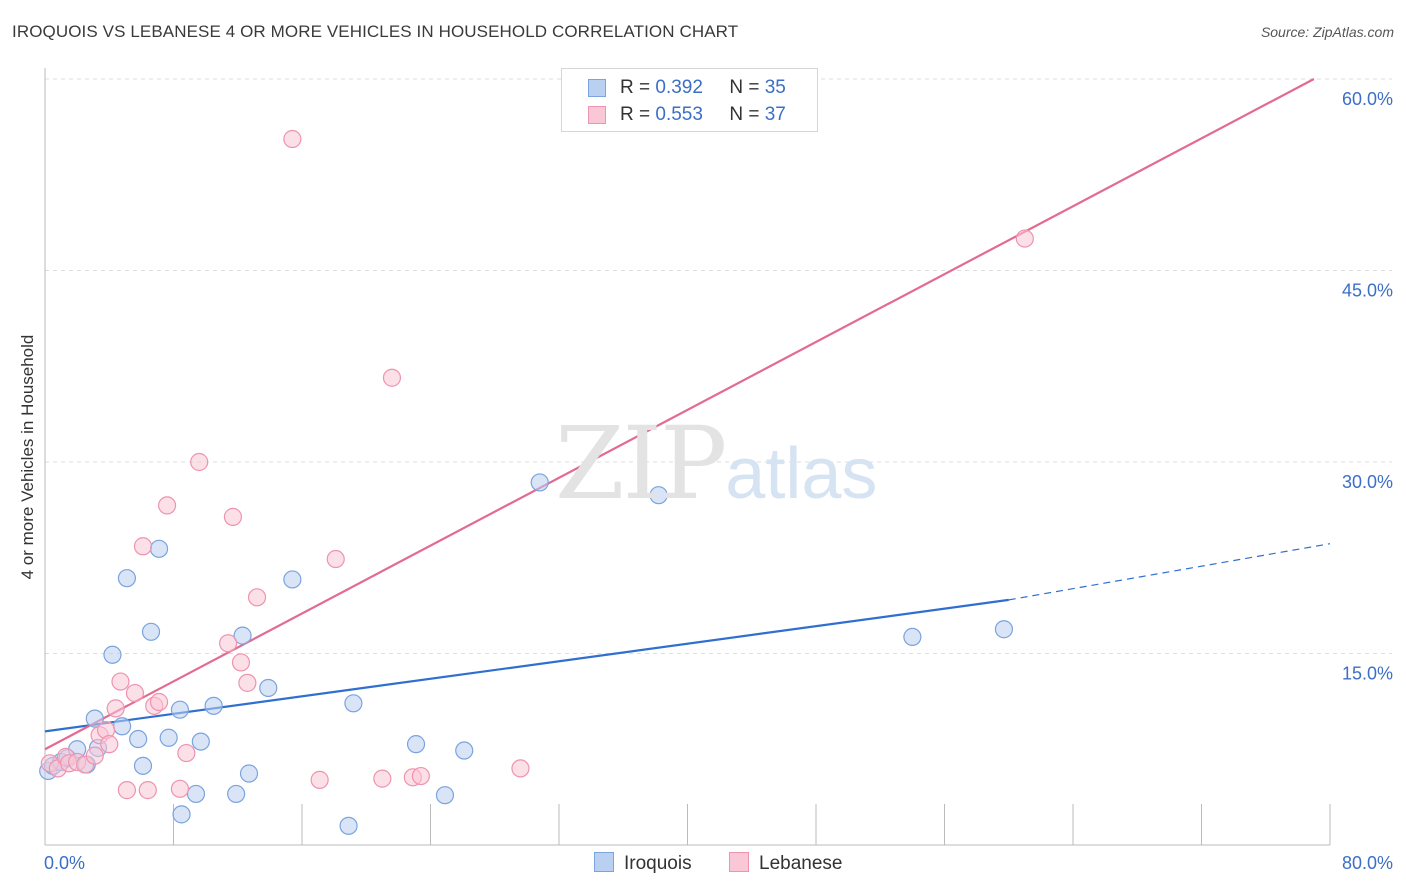 The height and width of the screenshot is (892, 1406). What do you see at coordinates (1367, 99) in the screenshot?
I see `y-tick-label: 60.0%` at bounding box center [1367, 99].